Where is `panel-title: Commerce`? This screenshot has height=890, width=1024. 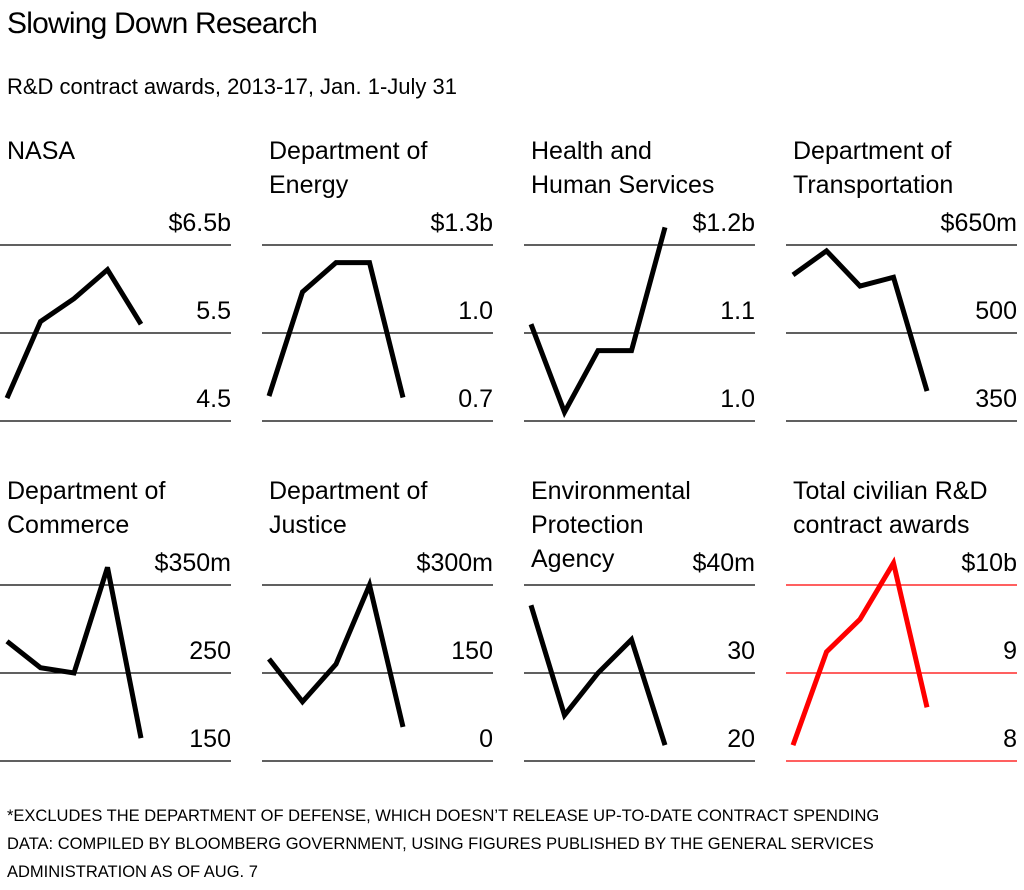 panel-title: Commerce is located at coordinates (68, 525).